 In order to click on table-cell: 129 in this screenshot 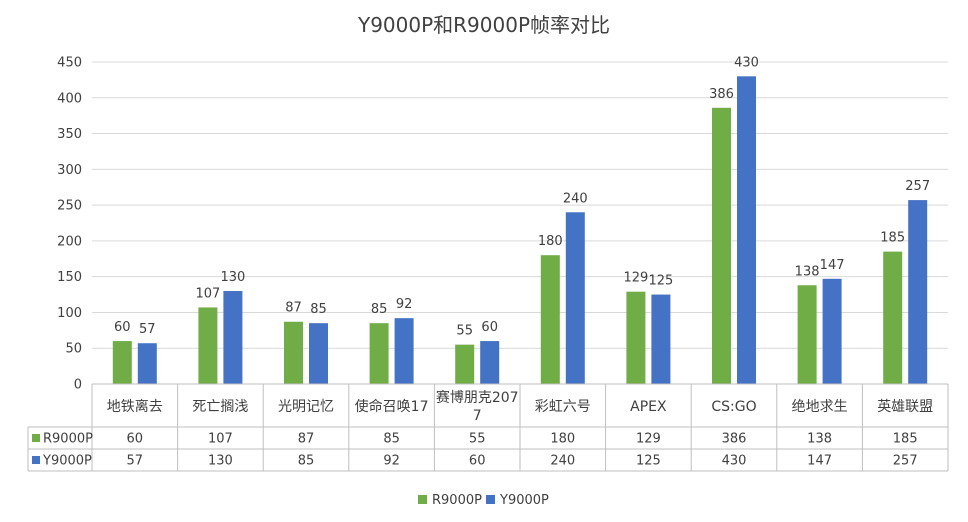, I will do `click(648, 439)`.